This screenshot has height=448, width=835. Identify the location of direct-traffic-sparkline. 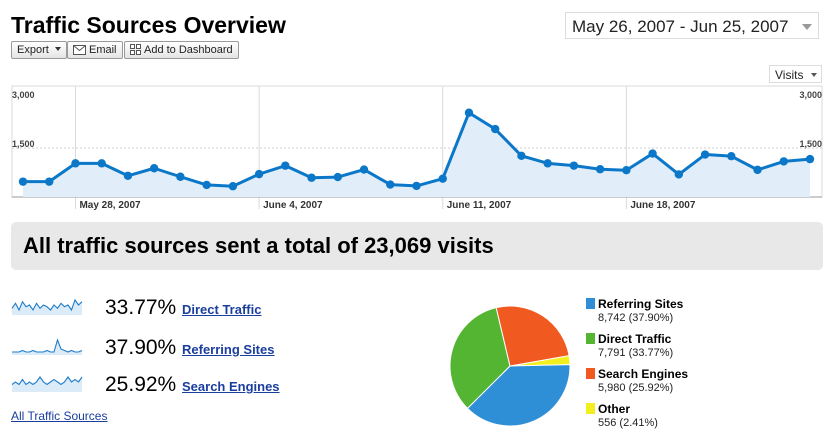
(47, 306).